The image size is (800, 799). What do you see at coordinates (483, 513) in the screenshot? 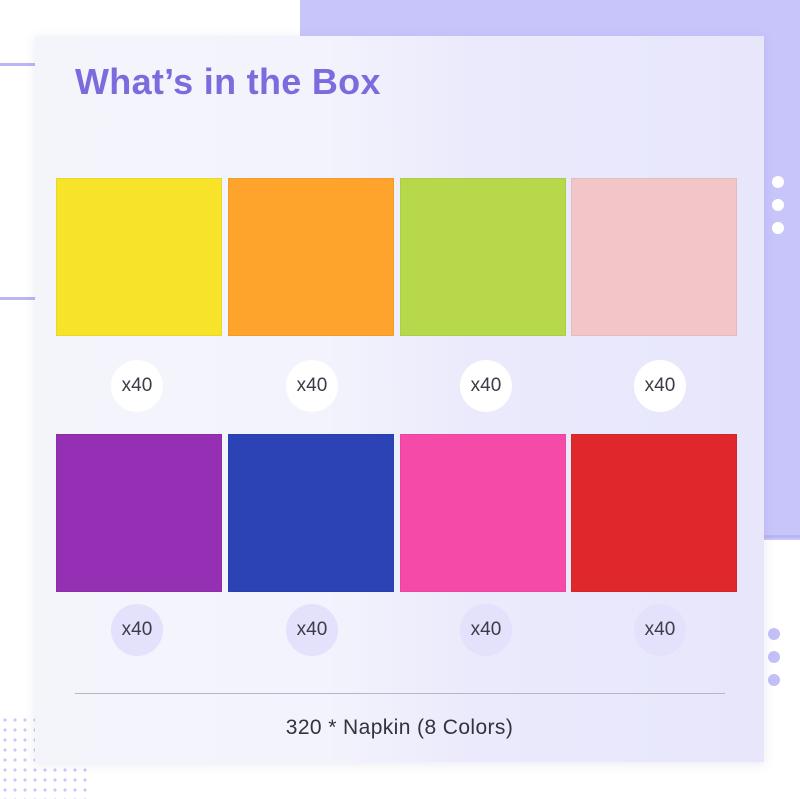
I see `napkin-swatch-hot-pink` at bounding box center [483, 513].